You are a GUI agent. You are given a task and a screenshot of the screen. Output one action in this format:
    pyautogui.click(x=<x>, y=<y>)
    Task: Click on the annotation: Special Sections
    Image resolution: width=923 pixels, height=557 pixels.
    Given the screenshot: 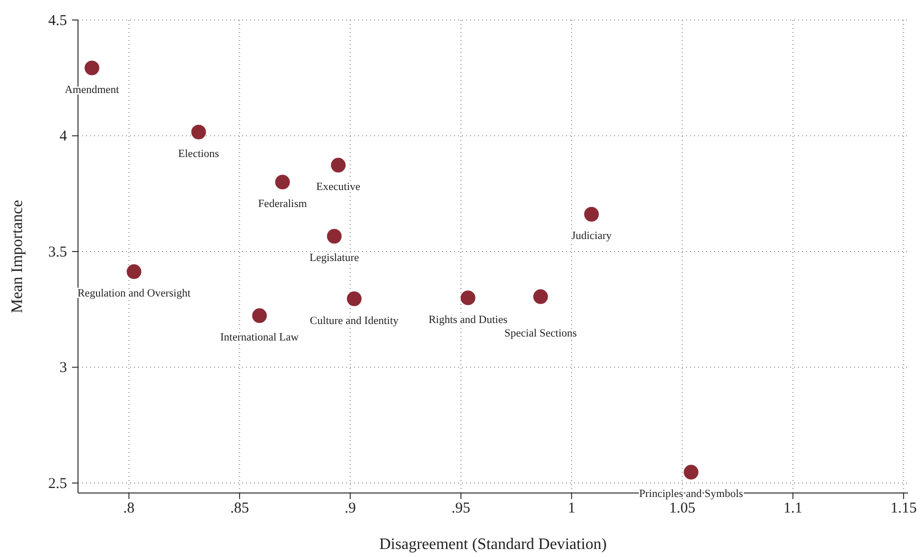 What is the action you would take?
    pyautogui.click(x=540, y=334)
    